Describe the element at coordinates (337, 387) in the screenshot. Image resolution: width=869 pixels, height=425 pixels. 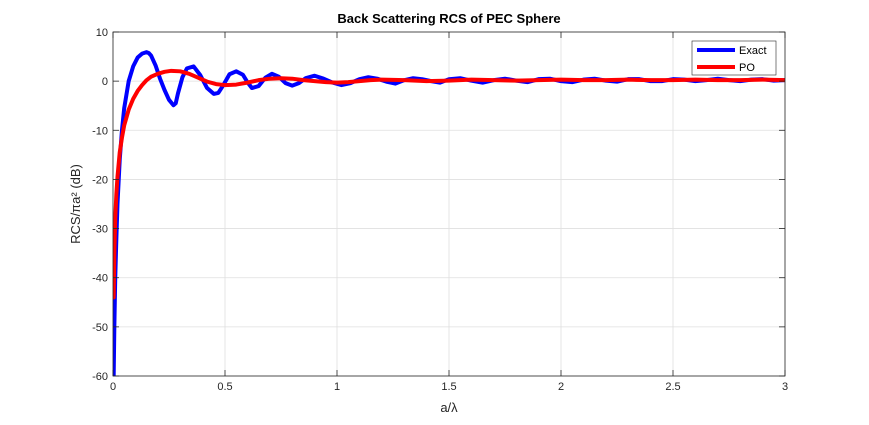
I see `x-tick-label: 1` at that location.